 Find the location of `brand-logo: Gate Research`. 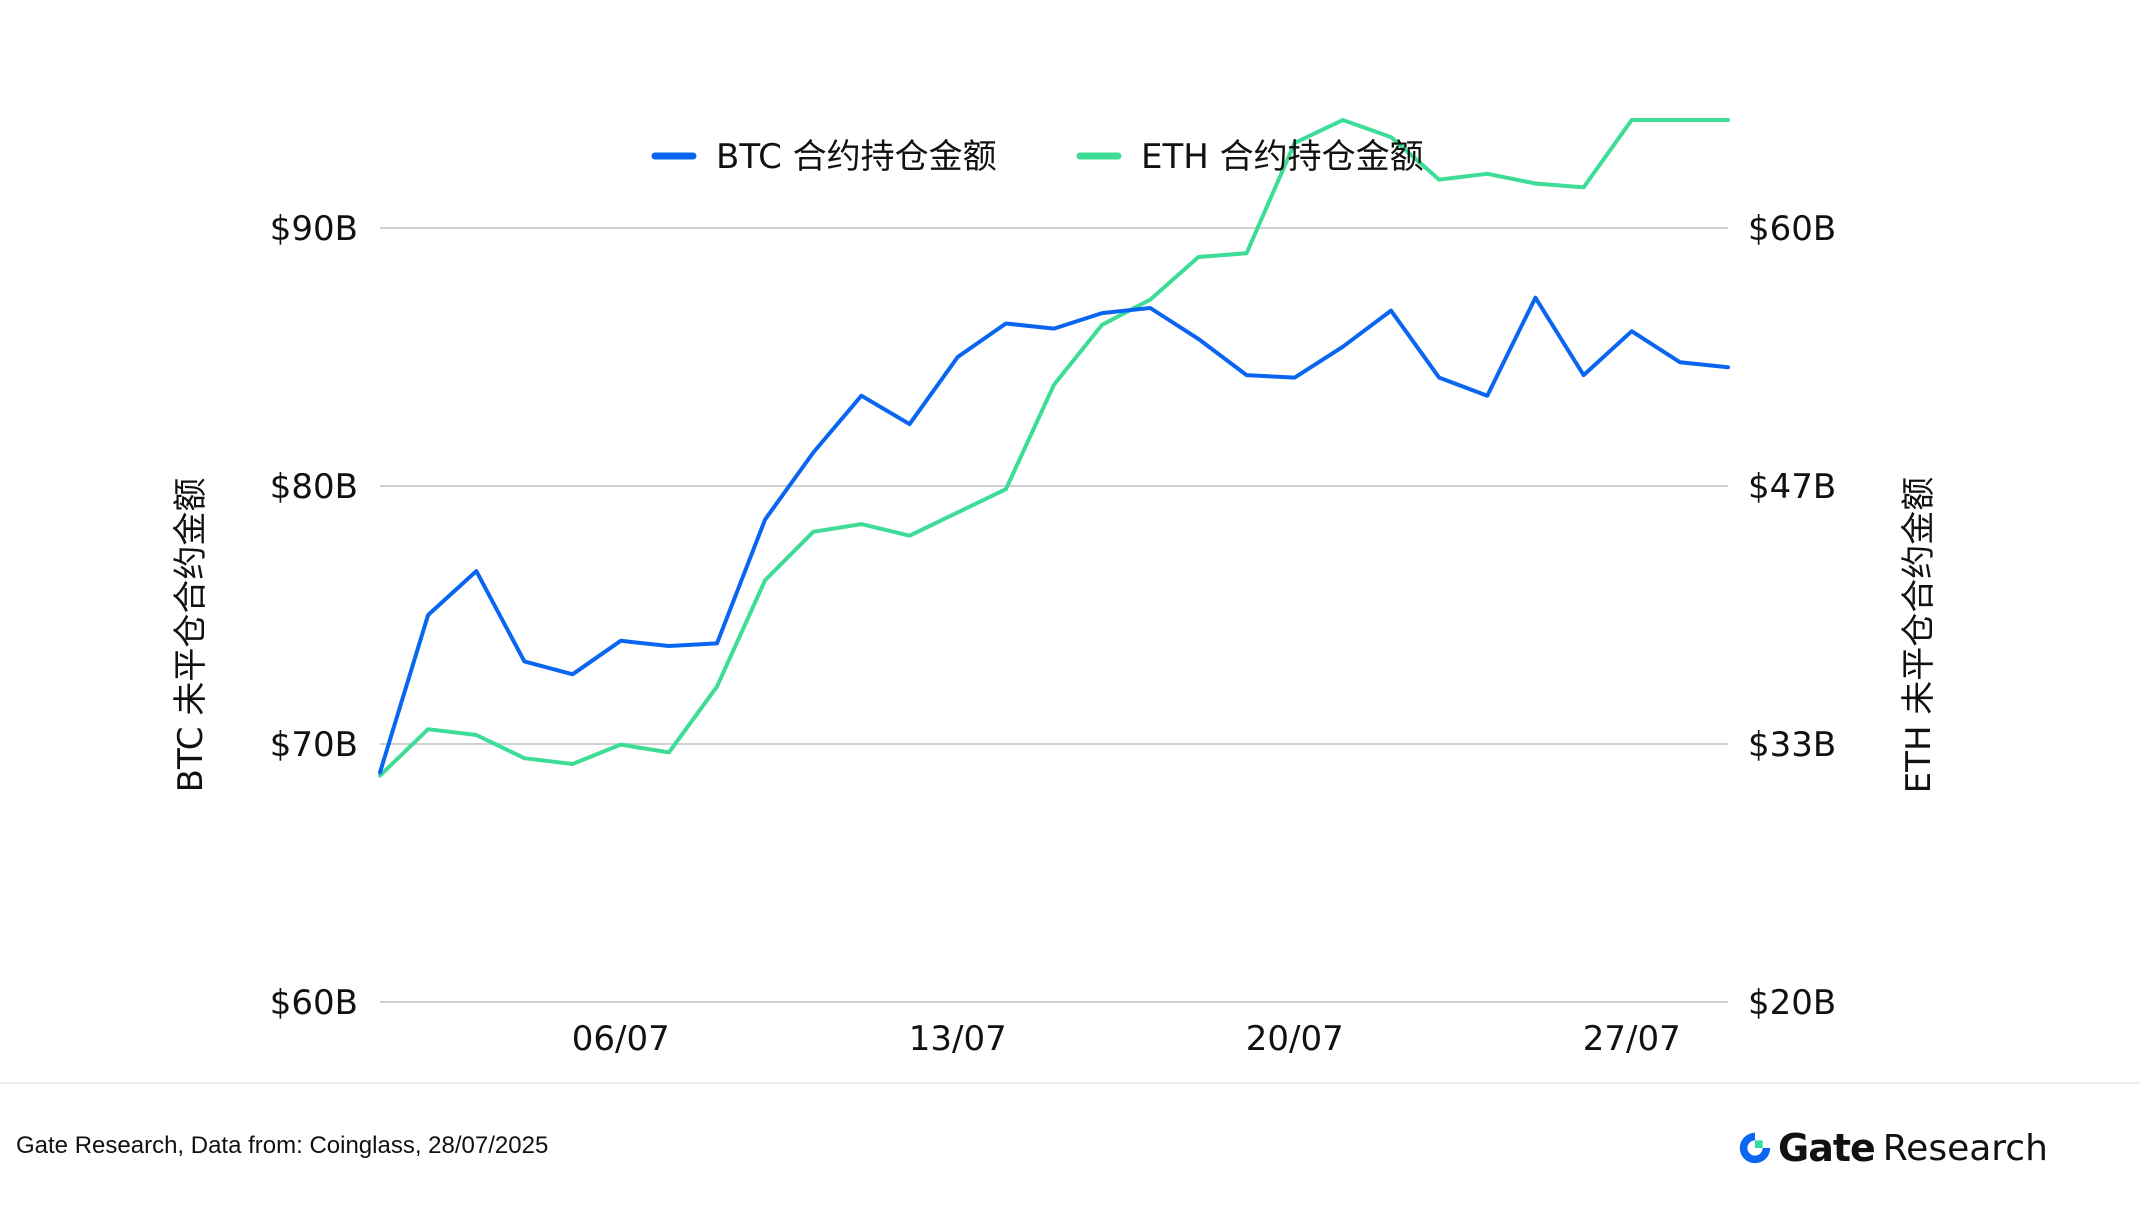

brand-logo: Gate Research is located at coordinates (1892, 1148).